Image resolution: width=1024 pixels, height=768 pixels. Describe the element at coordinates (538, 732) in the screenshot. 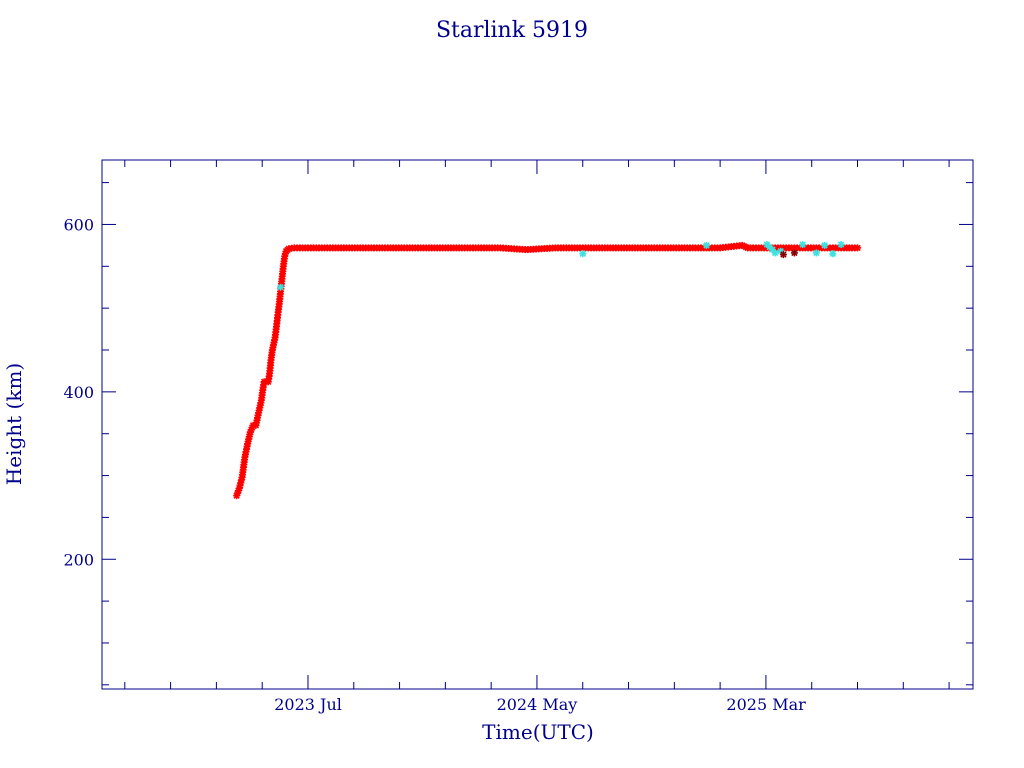

I see `x-axis-label: Time(UTC)` at that location.